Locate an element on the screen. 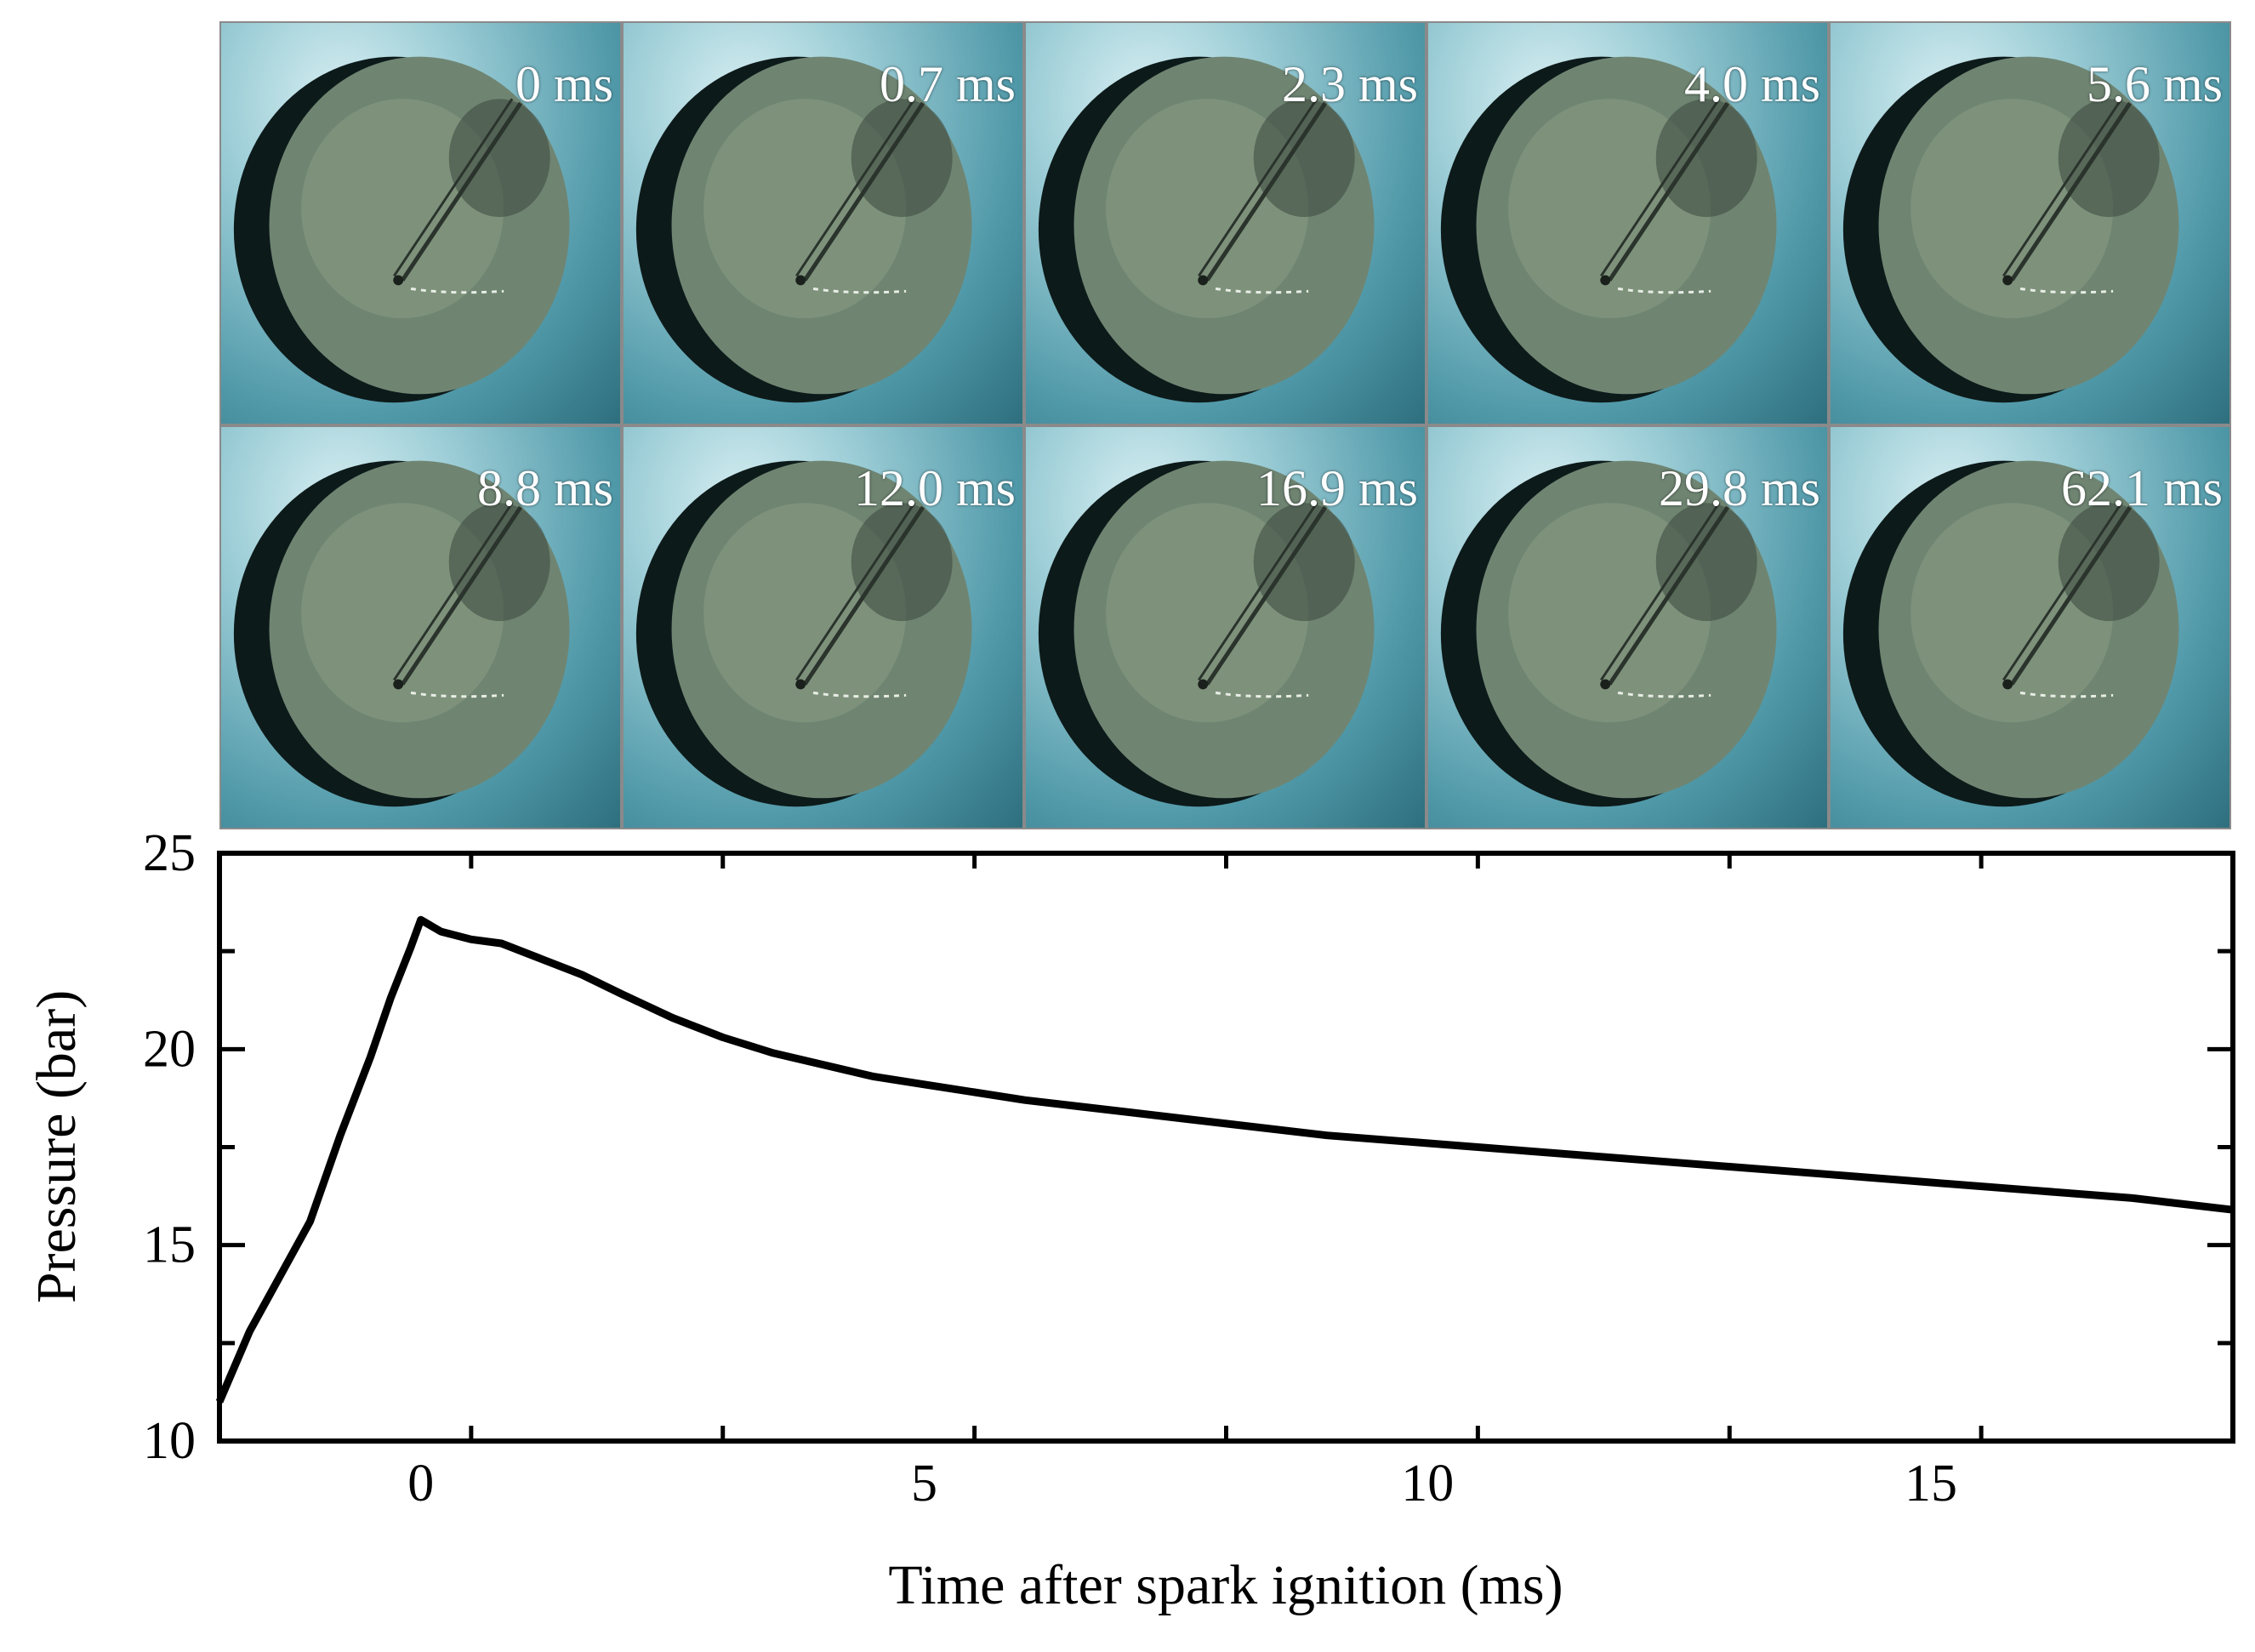  frame-time-label: 5.6 ms is located at coordinates (2154, 84).